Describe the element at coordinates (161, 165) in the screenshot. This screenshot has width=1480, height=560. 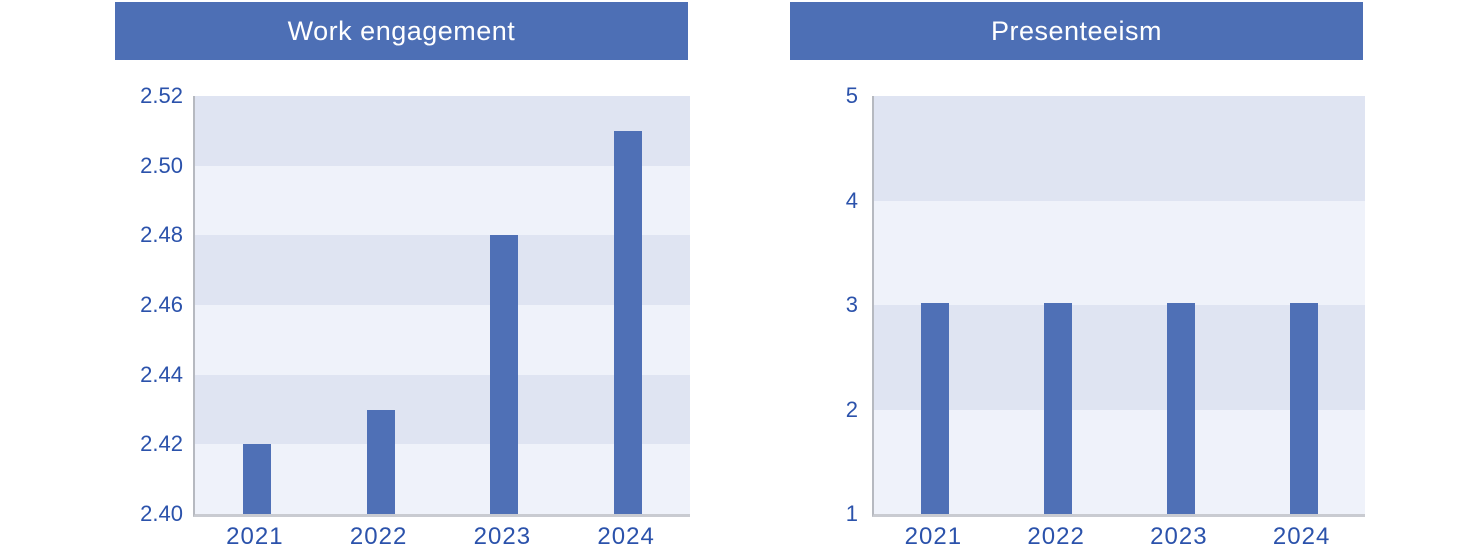
I see `y-tick-label: 2.50` at that location.